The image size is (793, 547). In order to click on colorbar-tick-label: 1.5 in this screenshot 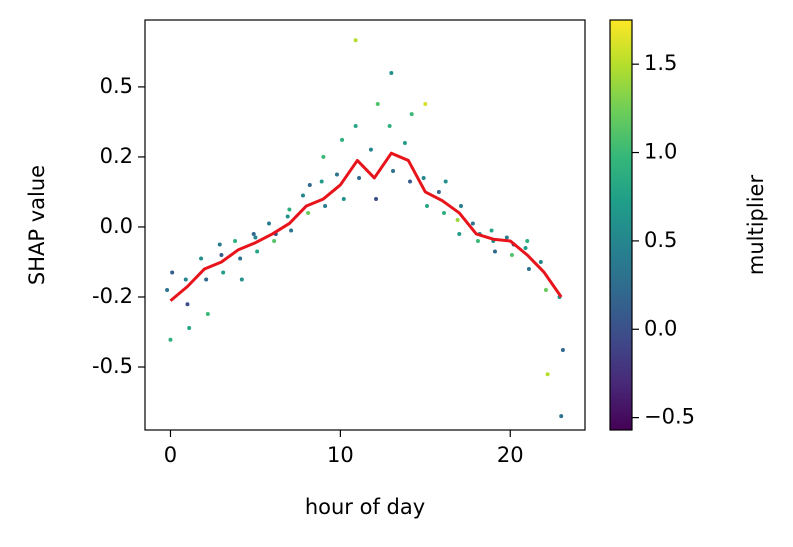, I will do `click(660, 63)`.